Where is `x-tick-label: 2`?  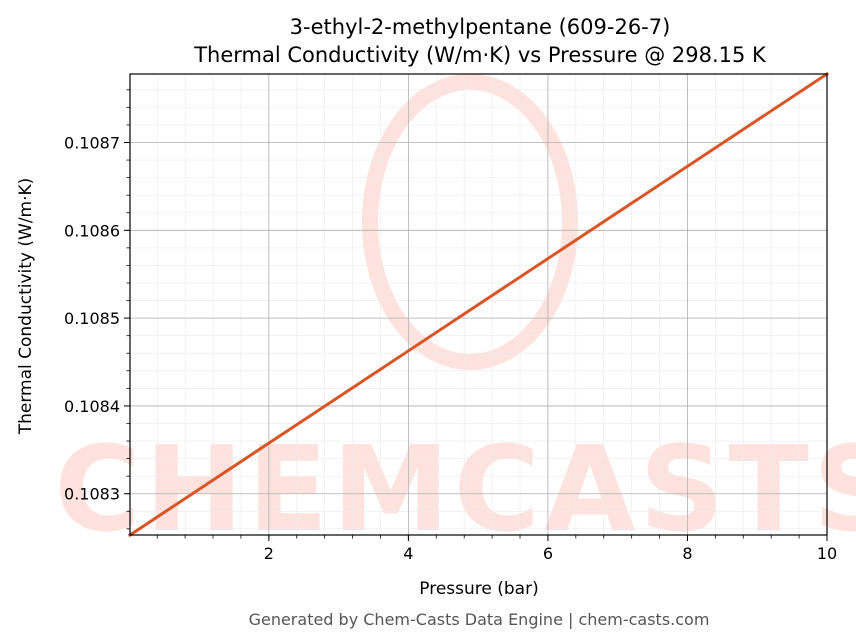
x-tick-label: 2 is located at coordinates (269, 553).